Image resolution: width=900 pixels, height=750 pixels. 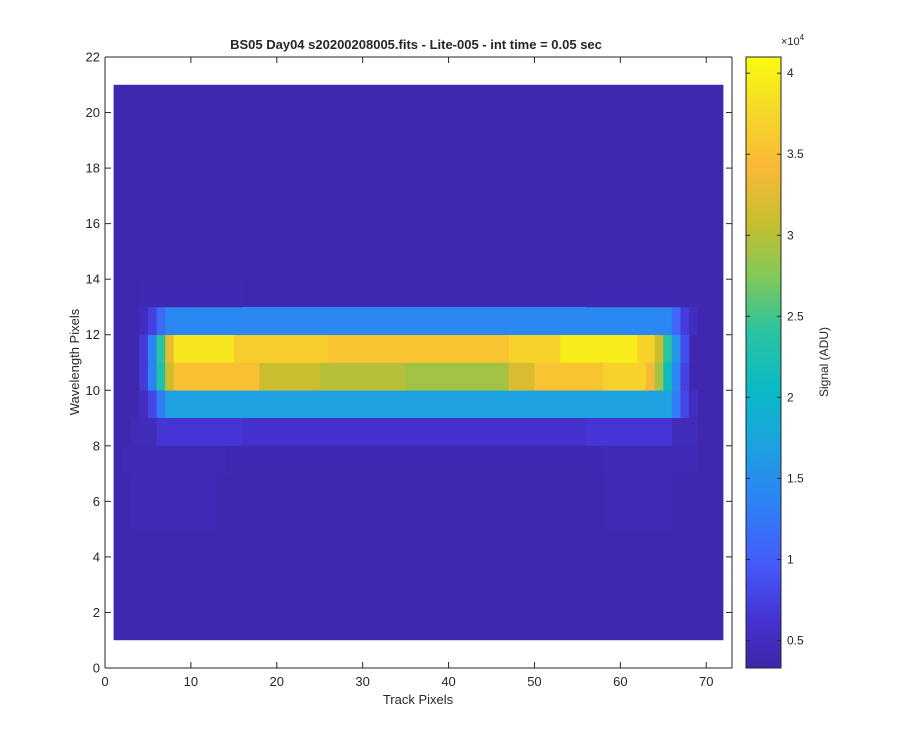 I want to click on y-tick-label: 12, so click(x=93, y=334).